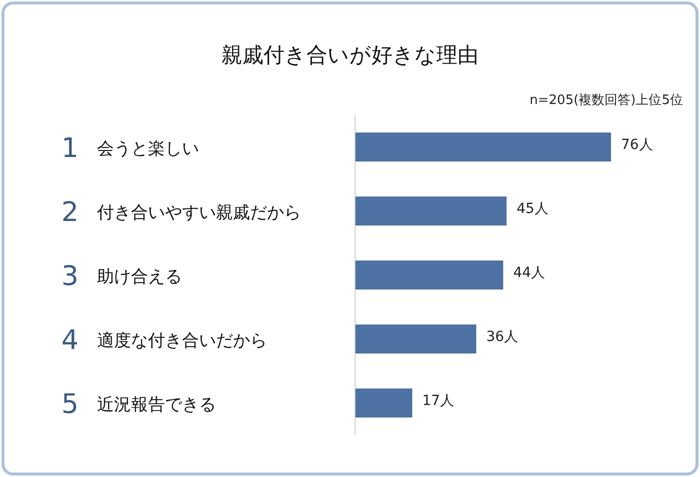 The width and height of the screenshot is (700, 477). I want to click on y-tick-label: 2 付き合いやすい親戚だから, so click(181, 212).